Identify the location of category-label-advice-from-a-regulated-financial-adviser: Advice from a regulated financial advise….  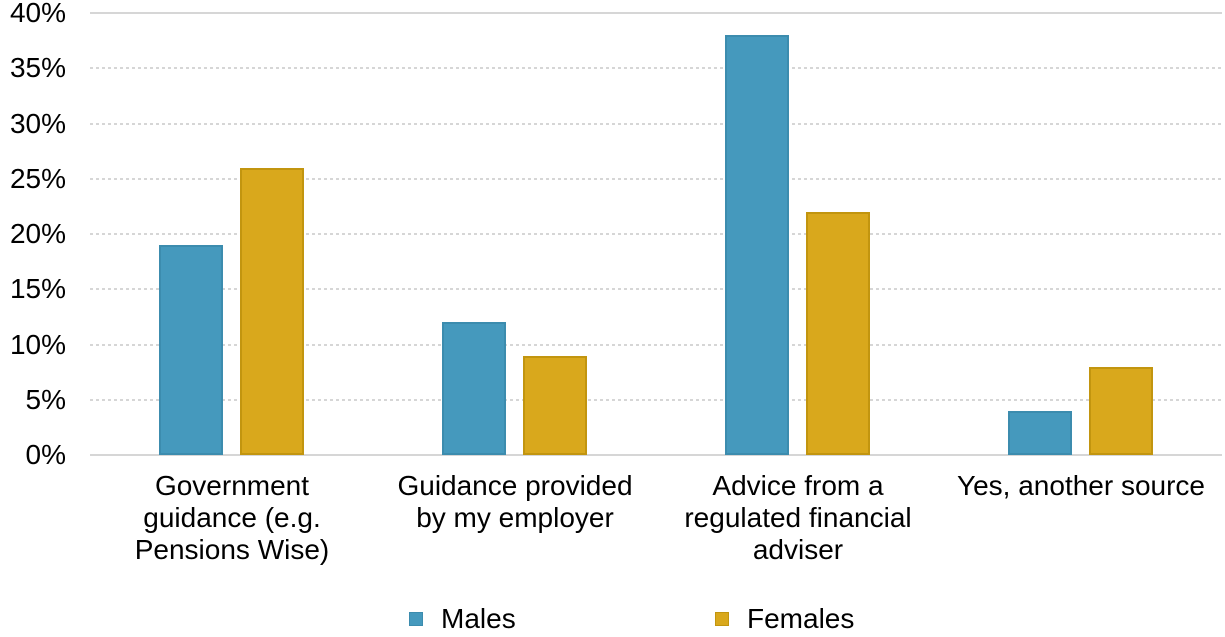
(798, 517).